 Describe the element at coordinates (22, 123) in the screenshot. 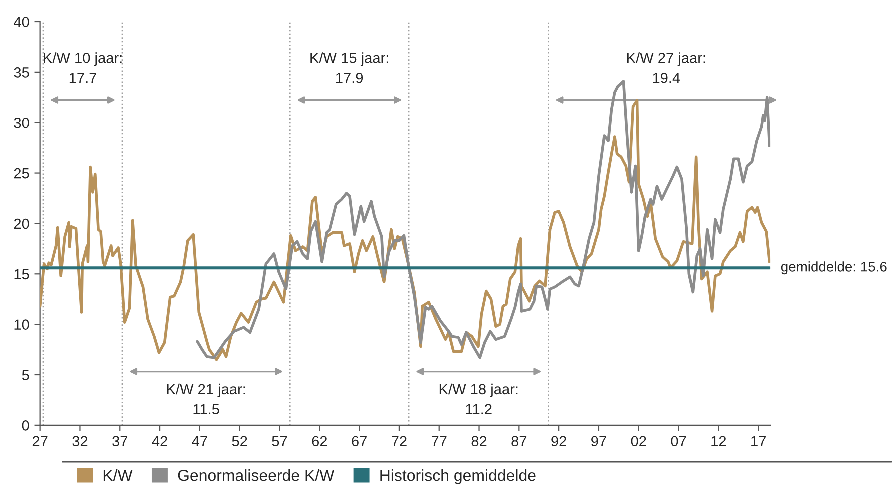

I see `y-tick-label: 30` at that location.